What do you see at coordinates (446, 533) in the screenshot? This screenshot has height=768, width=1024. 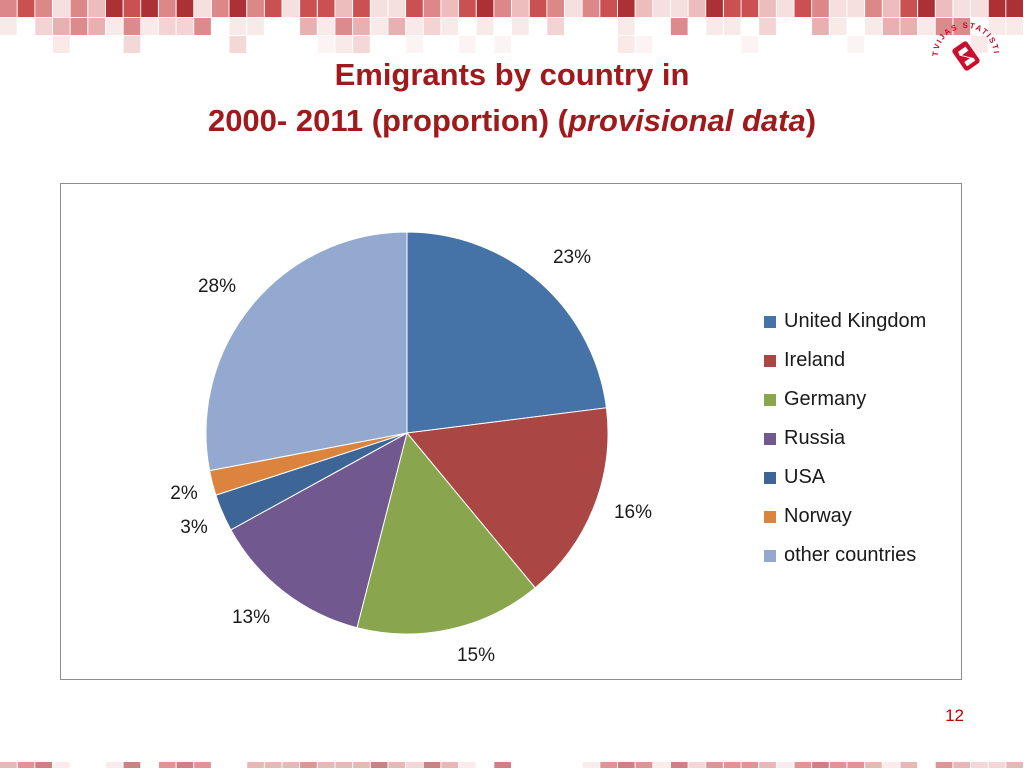 I see `pie-slice-germany` at bounding box center [446, 533].